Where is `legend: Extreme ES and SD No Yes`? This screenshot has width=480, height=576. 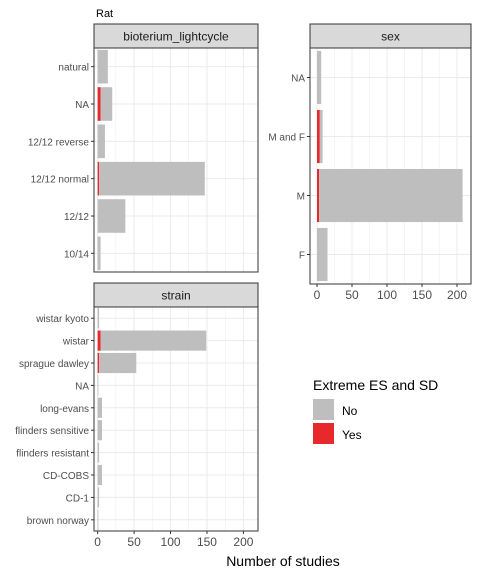
legend: Extreme ES and SD No Yes is located at coordinates (375, 410).